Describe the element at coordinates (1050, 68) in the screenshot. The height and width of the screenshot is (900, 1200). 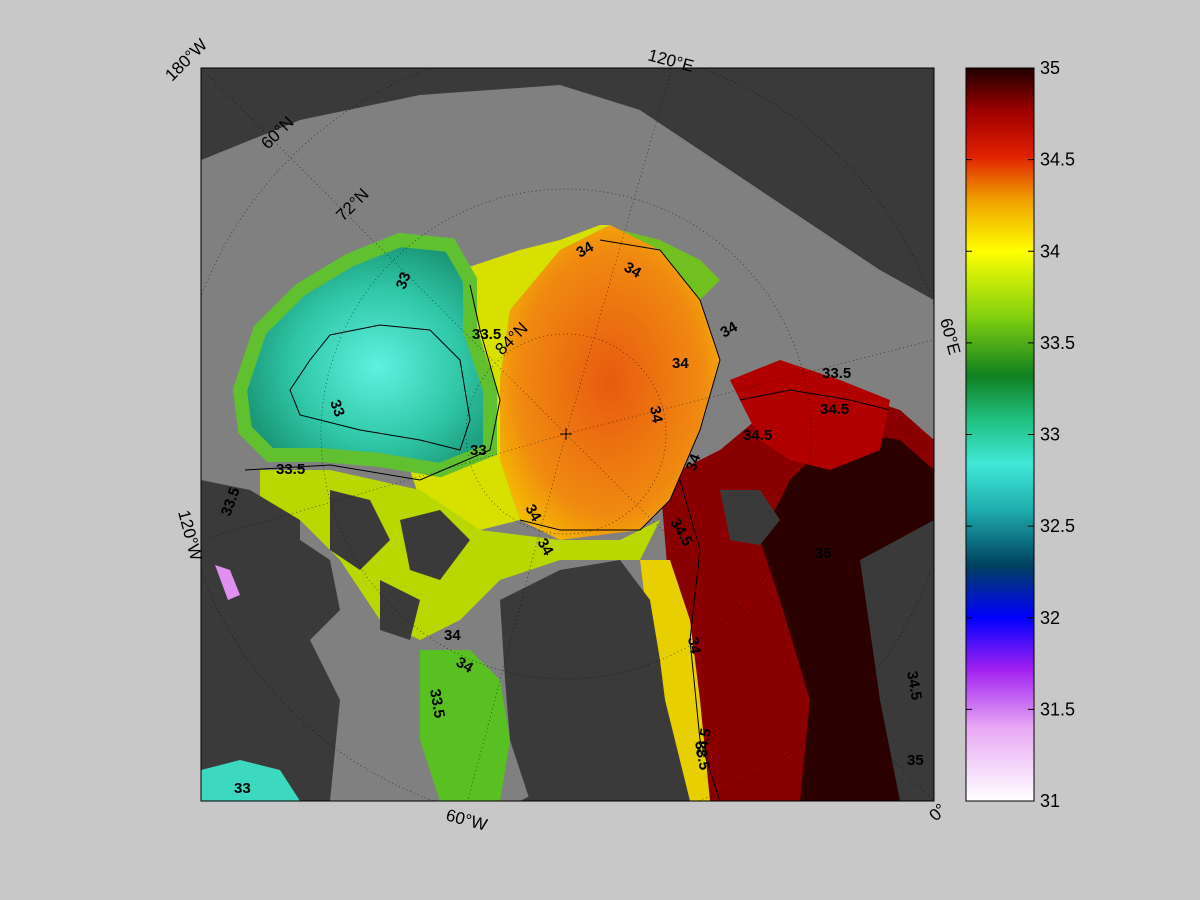
I see `colorbar-tick-label: 35` at that location.